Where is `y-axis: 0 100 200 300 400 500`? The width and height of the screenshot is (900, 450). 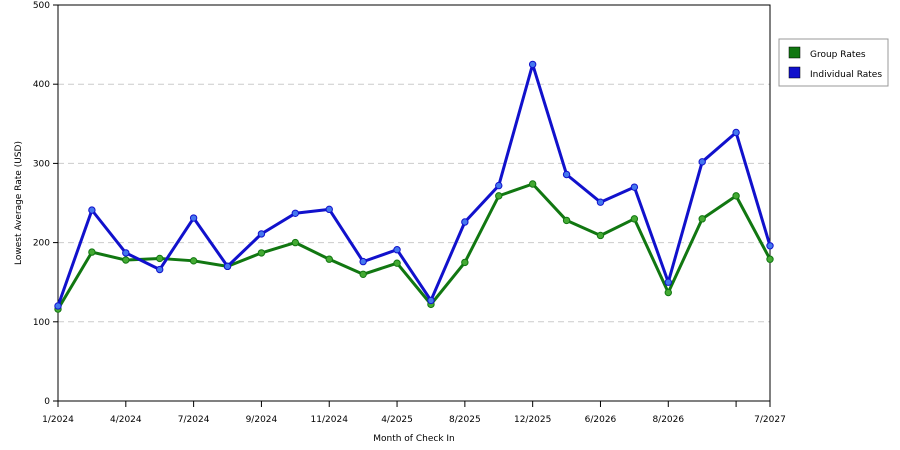 y-axis: 0 100 200 300 400 500 is located at coordinates (45, 204).